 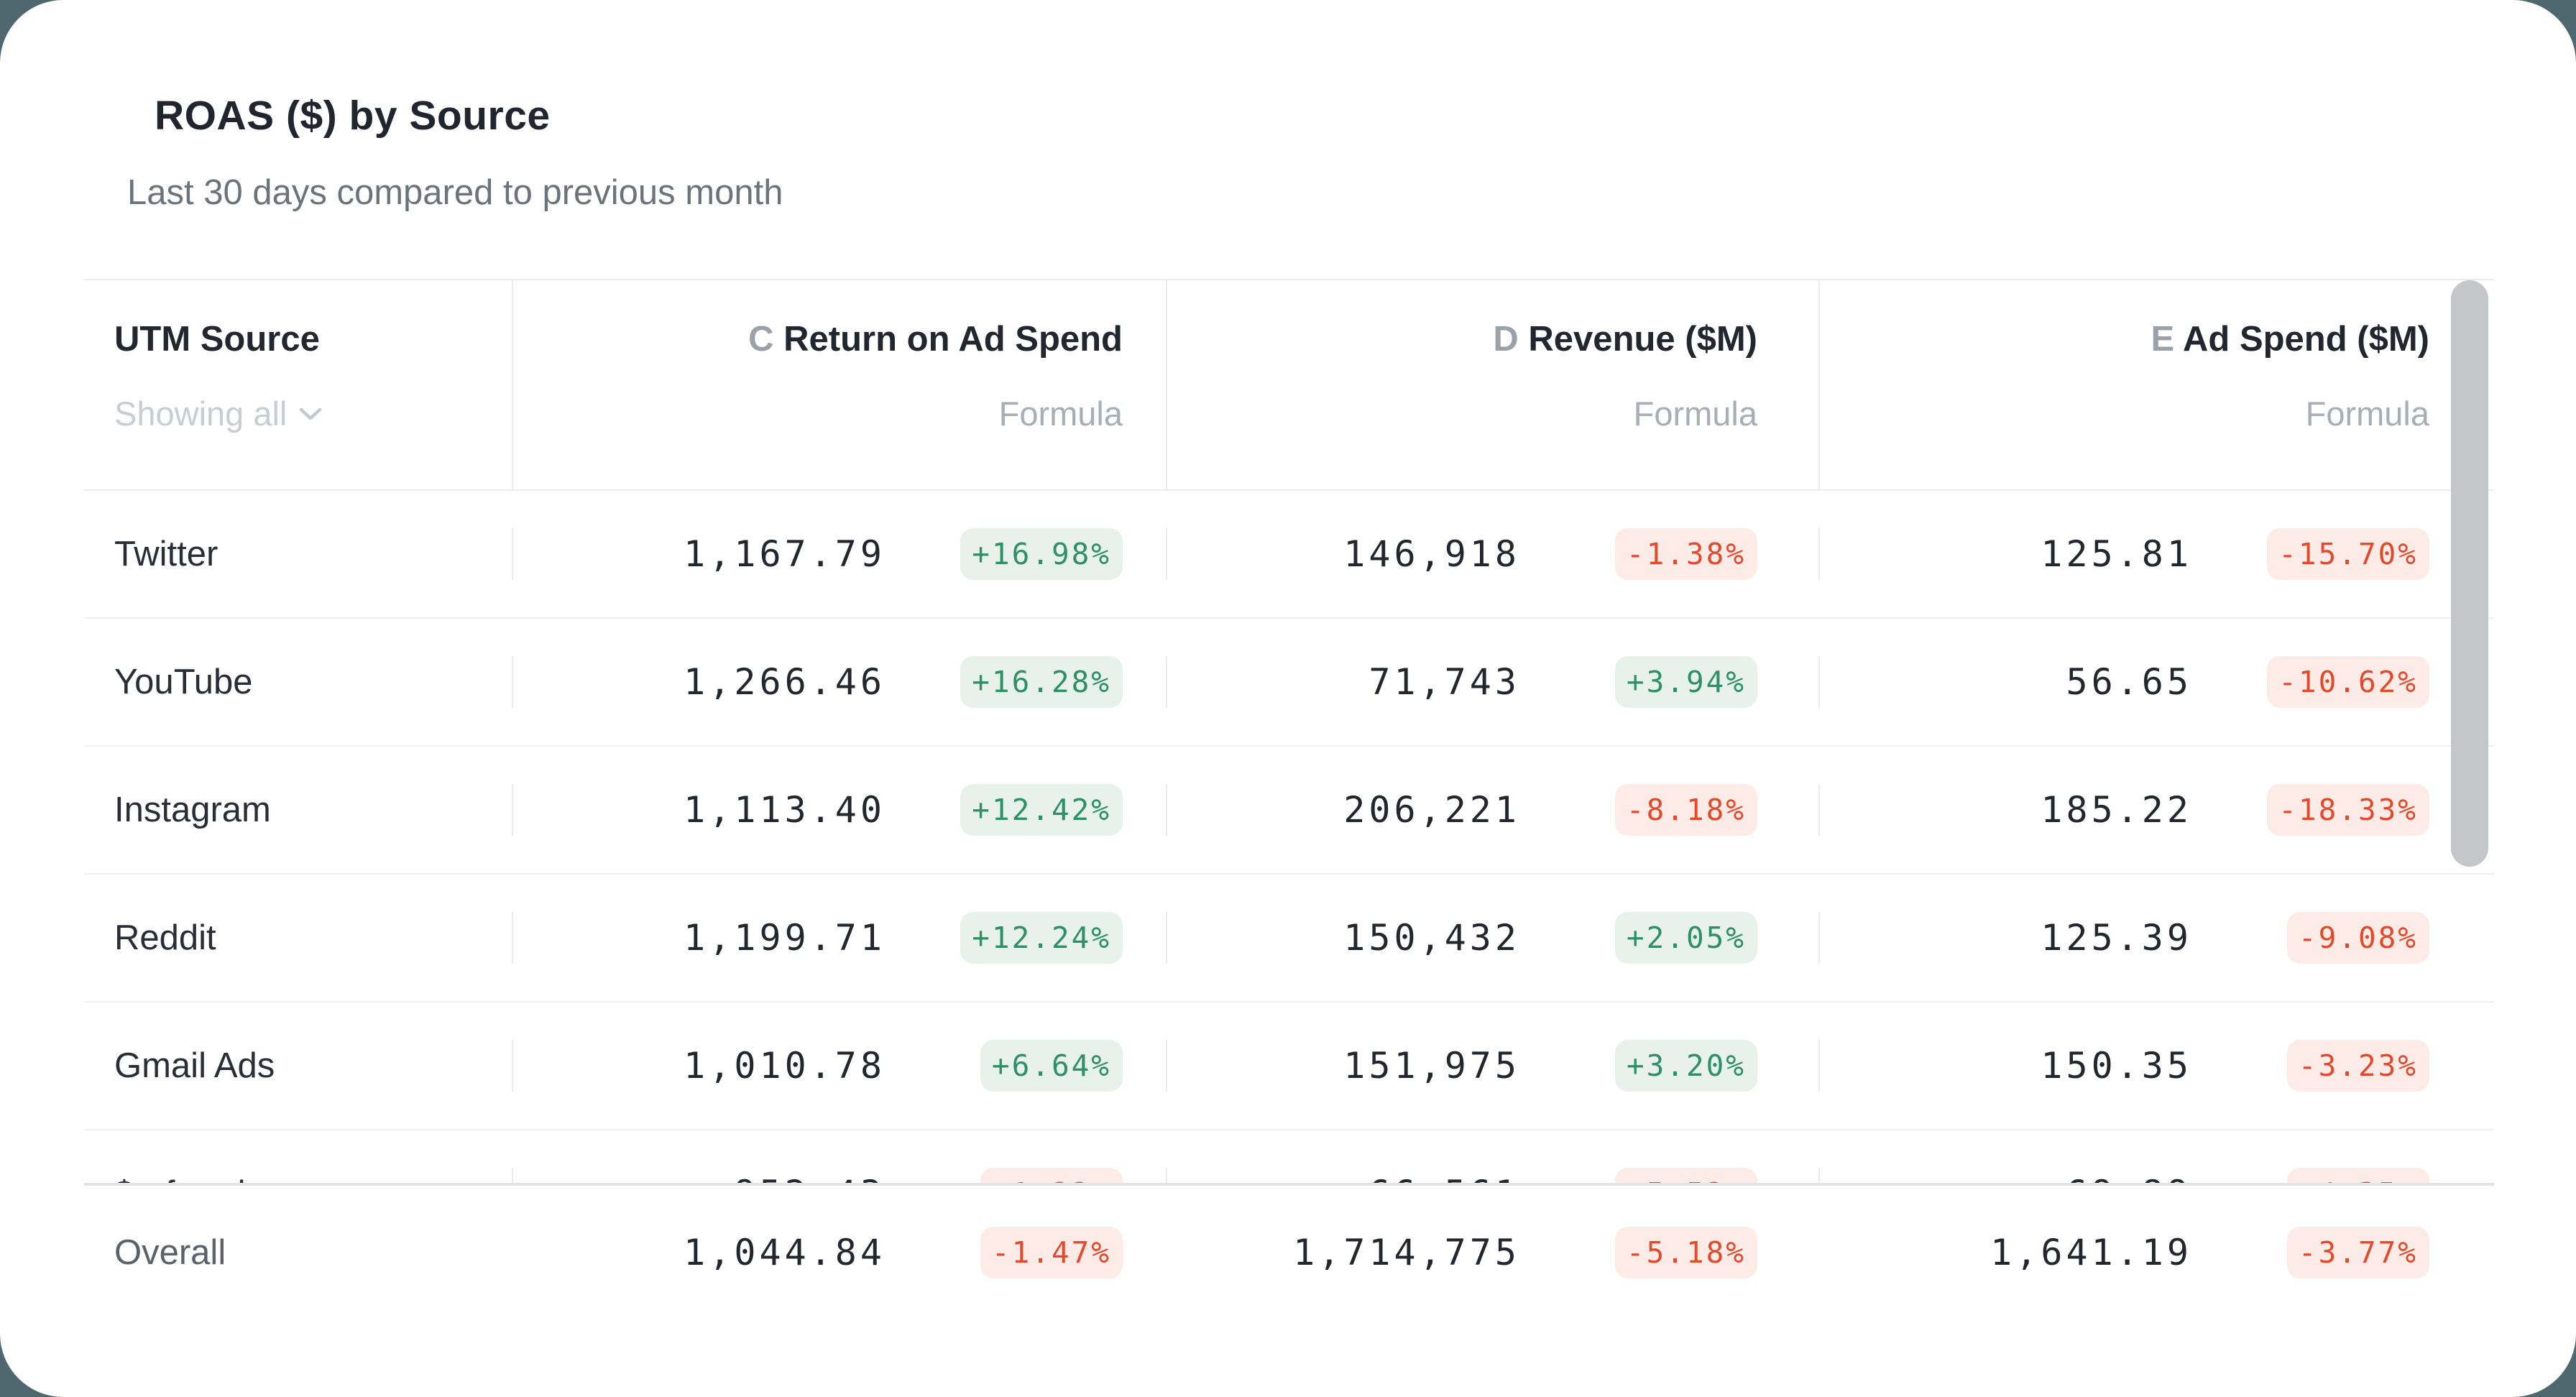 I want to click on revenue-header-label: D Revenue ($M), so click(x=1625, y=339).